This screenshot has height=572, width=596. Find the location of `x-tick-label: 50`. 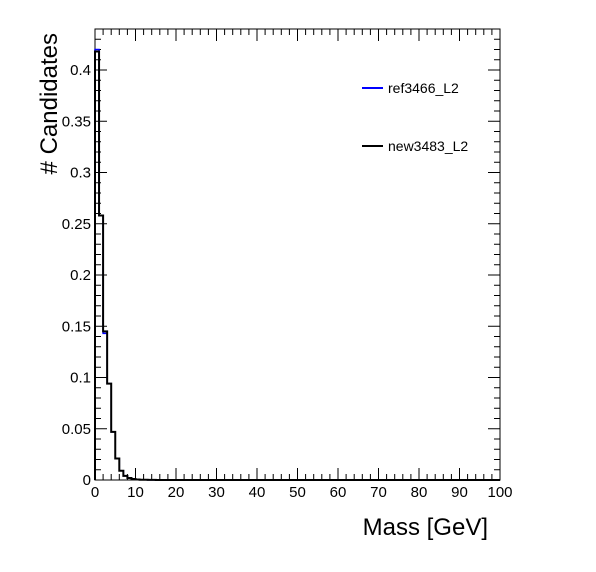

x-tick-label: 50 is located at coordinates (297, 492).